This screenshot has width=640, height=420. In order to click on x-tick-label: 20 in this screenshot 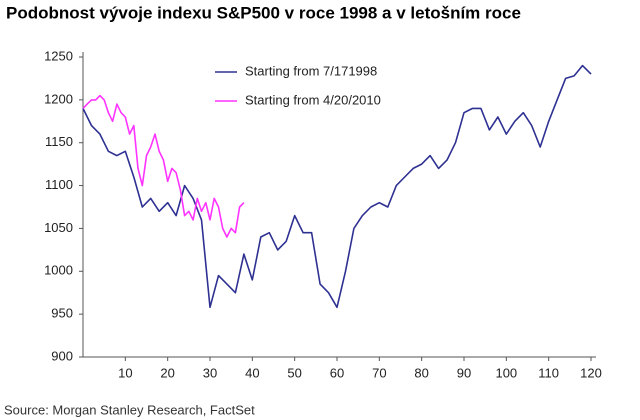, I will do `click(167, 372)`.